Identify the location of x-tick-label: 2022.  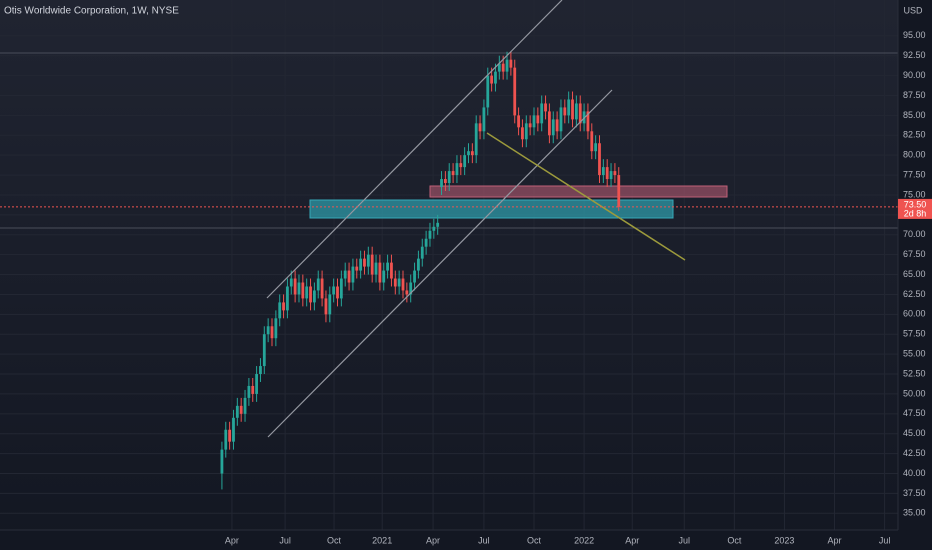
(584, 540).